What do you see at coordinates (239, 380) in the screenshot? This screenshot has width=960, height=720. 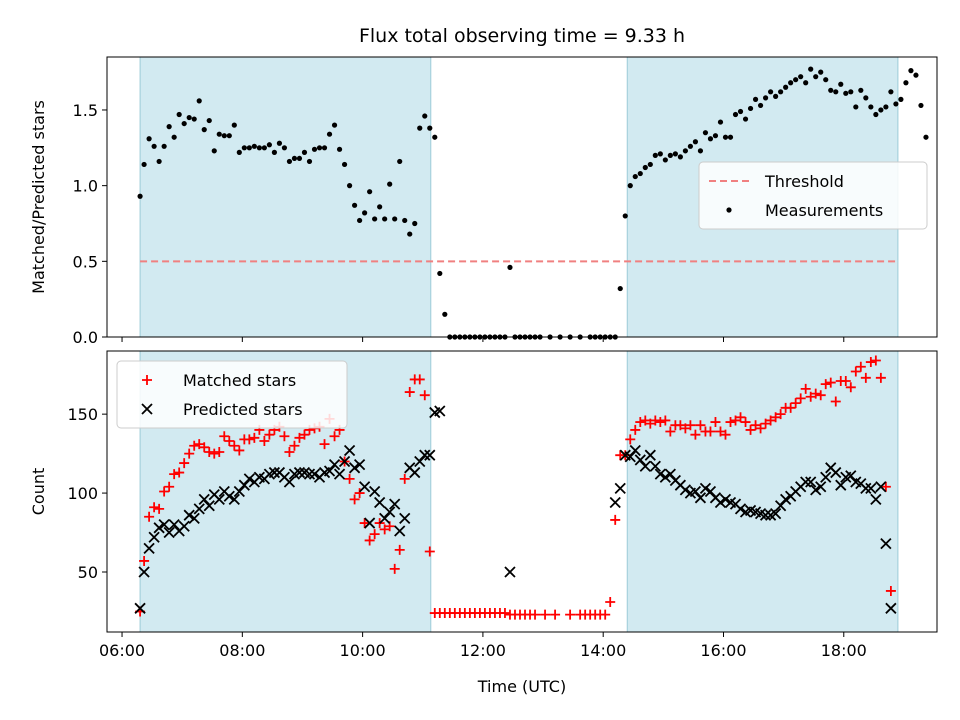 I see `legend-label-matched: Matched stars` at bounding box center [239, 380].